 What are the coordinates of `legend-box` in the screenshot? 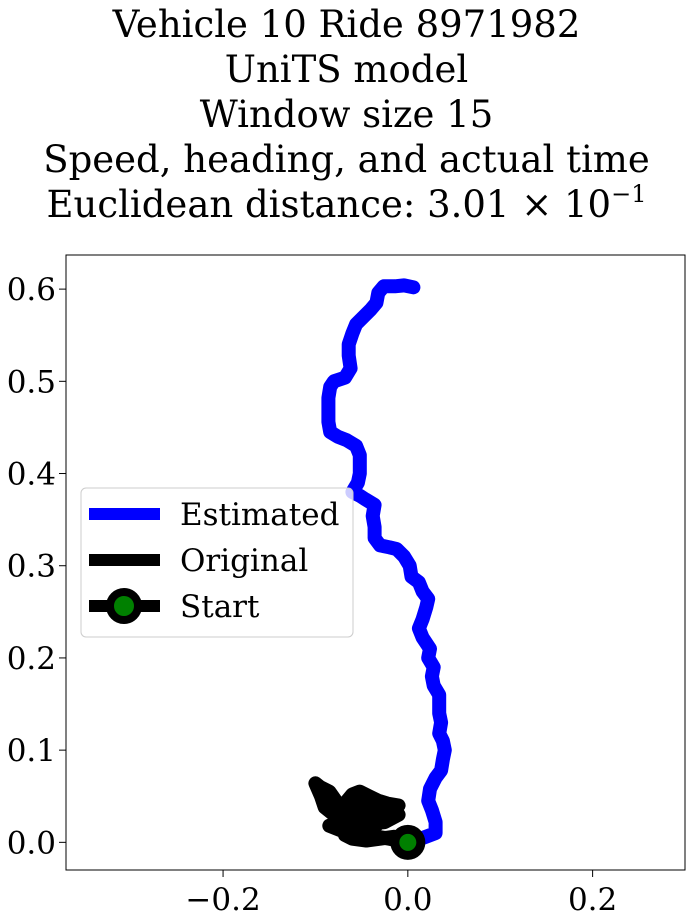 It's located at (217, 562).